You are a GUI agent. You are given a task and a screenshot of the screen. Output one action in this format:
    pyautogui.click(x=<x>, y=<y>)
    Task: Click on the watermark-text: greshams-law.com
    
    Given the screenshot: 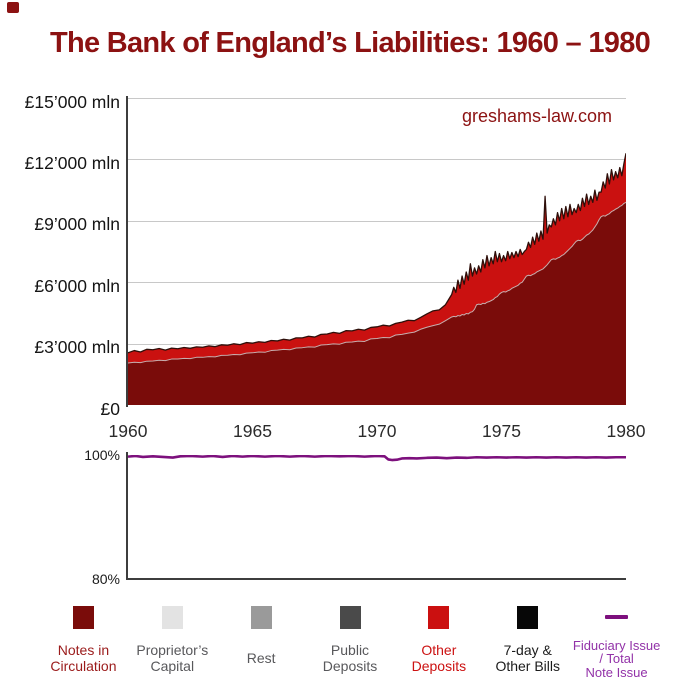 What is the action you would take?
    pyautogui.click(x=536, y=116)
    